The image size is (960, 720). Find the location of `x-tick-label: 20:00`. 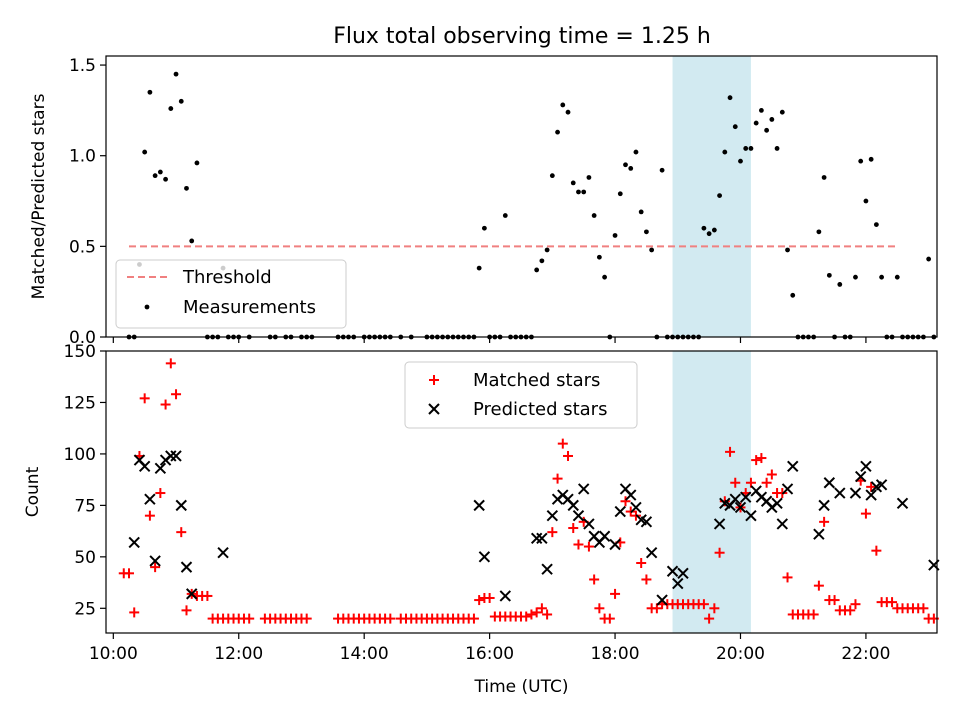

x-tick-label: 20:00 is located at coordinates (740, 654).